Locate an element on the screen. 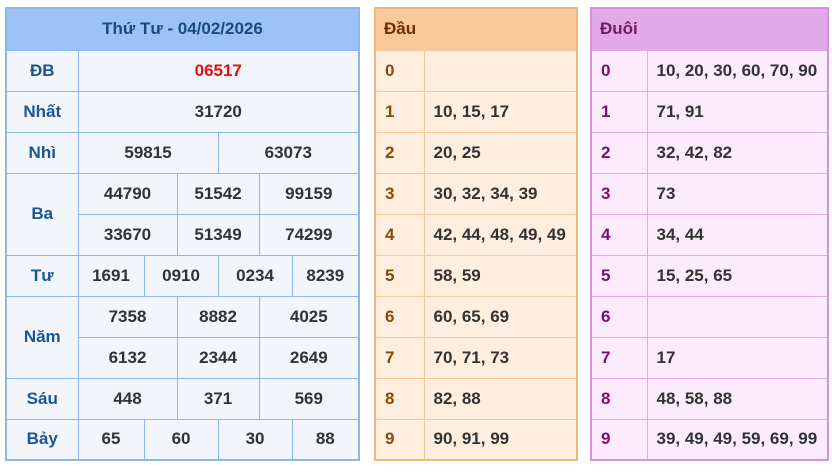  dau-numbers: 10, 15, 17 is located at coordinates (500, 111).